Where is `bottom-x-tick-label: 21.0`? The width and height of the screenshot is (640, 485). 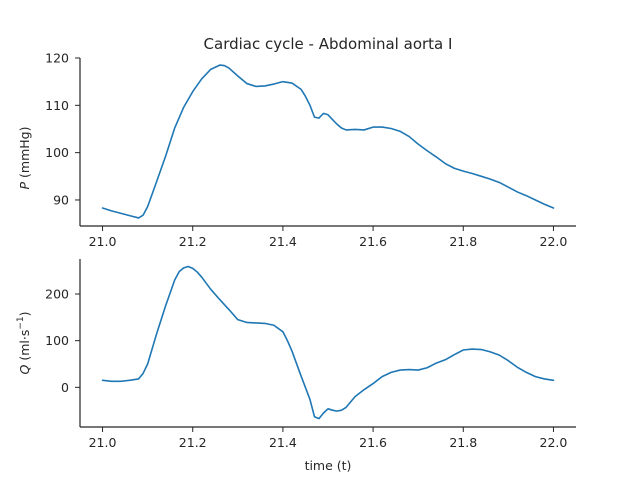 bottom-x-tick-label: 21.0 is located at coordinates (103, 442).